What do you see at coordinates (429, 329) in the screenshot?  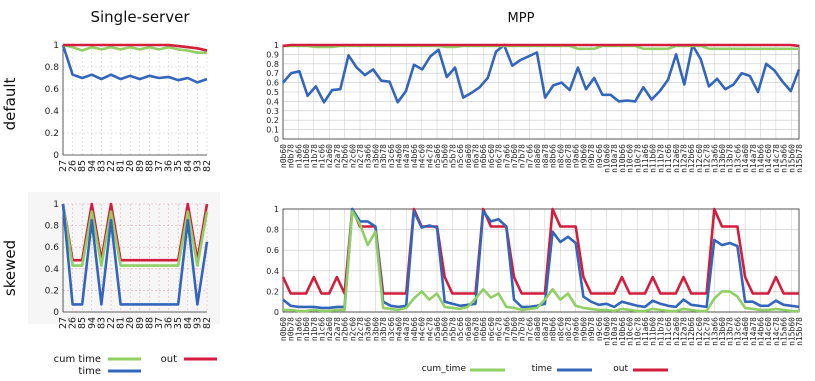 I see `x-tick-label: n4c78` at bounding box center [429, 329].